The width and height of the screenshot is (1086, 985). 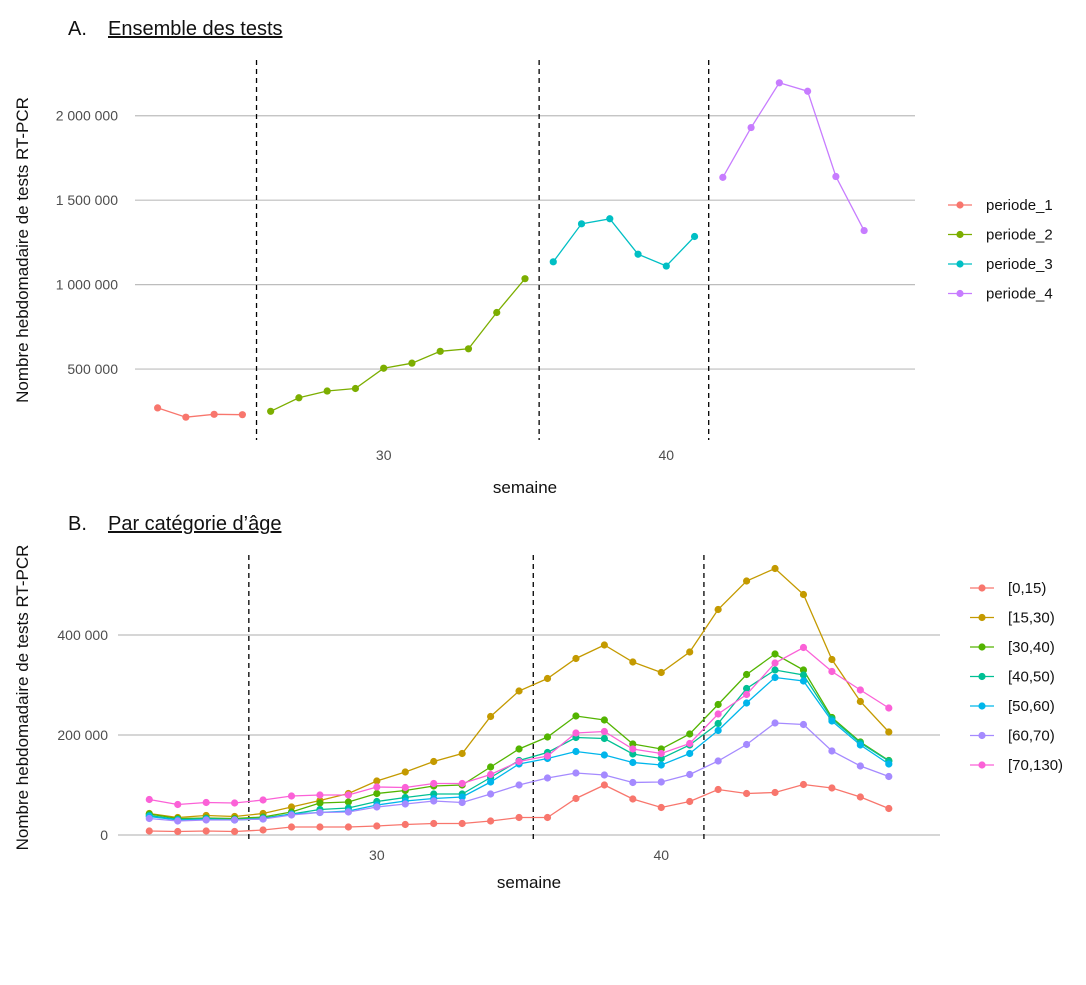 I want to click on panel-b-title: B. Par catégorie d’âge, so click(x=174, y=524).